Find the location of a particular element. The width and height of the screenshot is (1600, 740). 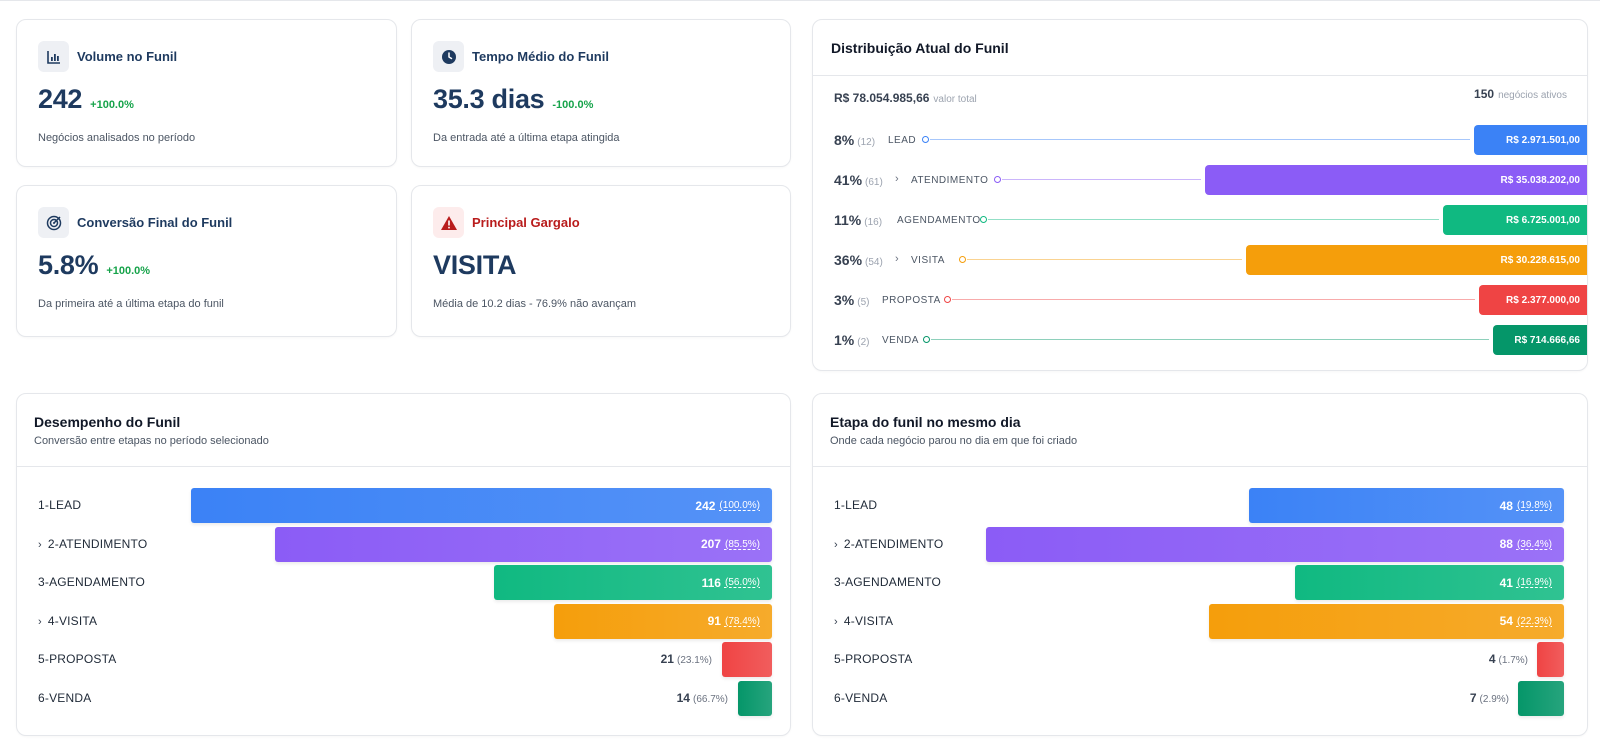

distribution-percent: 1% (2) is located at coordinates (852, 340).